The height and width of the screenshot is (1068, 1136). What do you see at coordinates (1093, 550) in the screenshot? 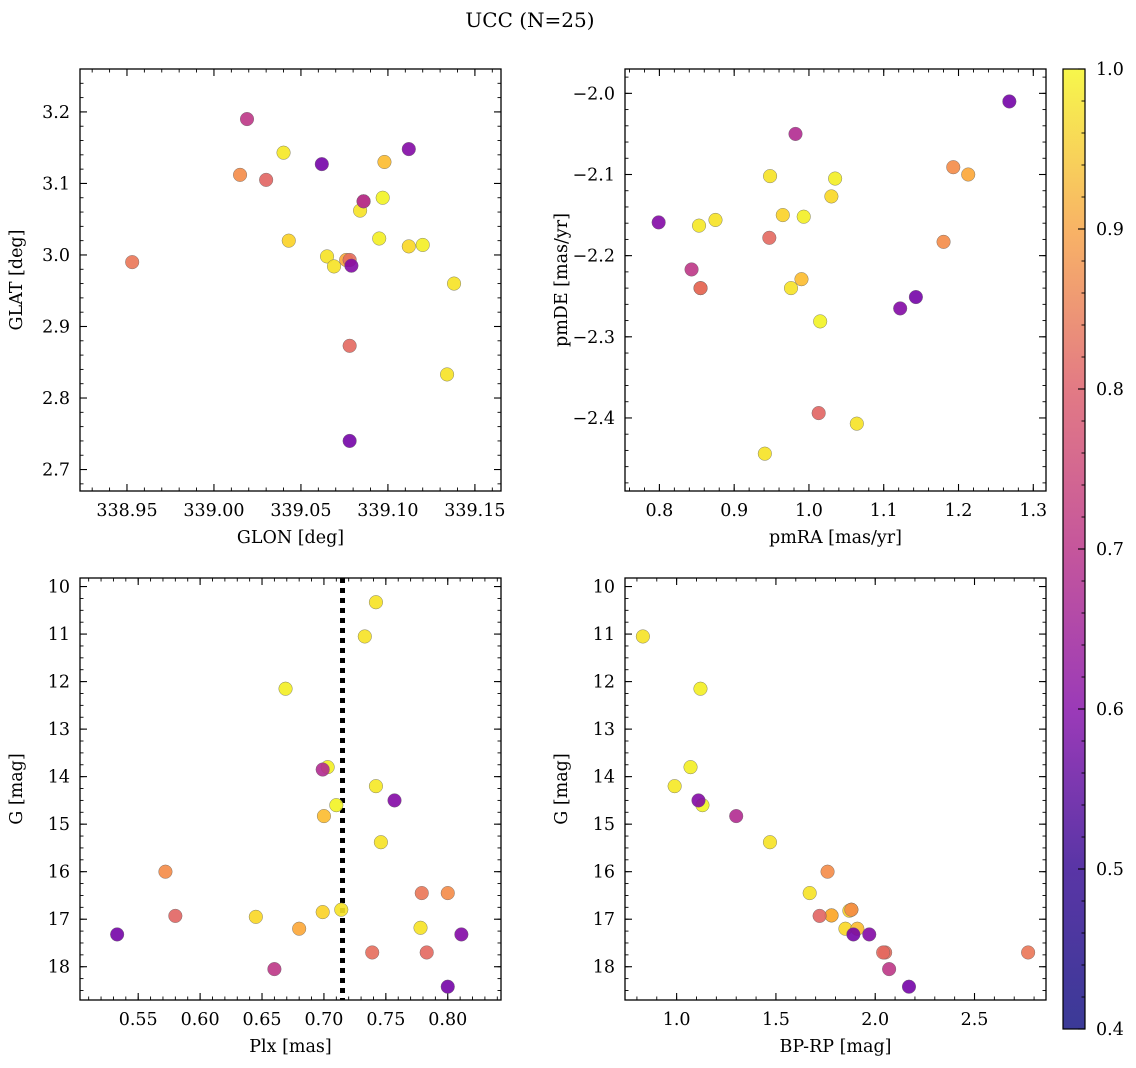
I see `colorbar: 0.4 0.5 0.6 0.7 0.8 0.9 1.0` at bounding box center [1093, 550].